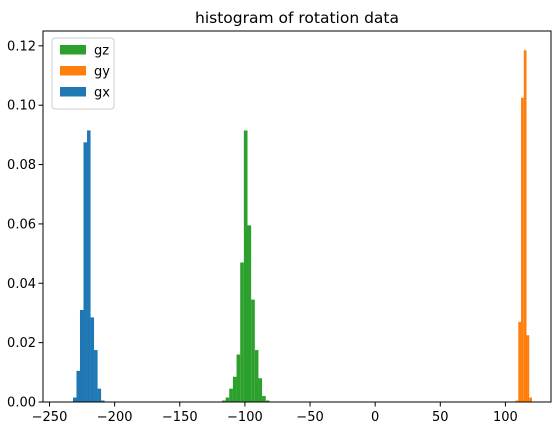 Image resolution: width=556 pixels, height=435 pixels. I want to click on y-tick-label: 0.00, so click(21, 403).